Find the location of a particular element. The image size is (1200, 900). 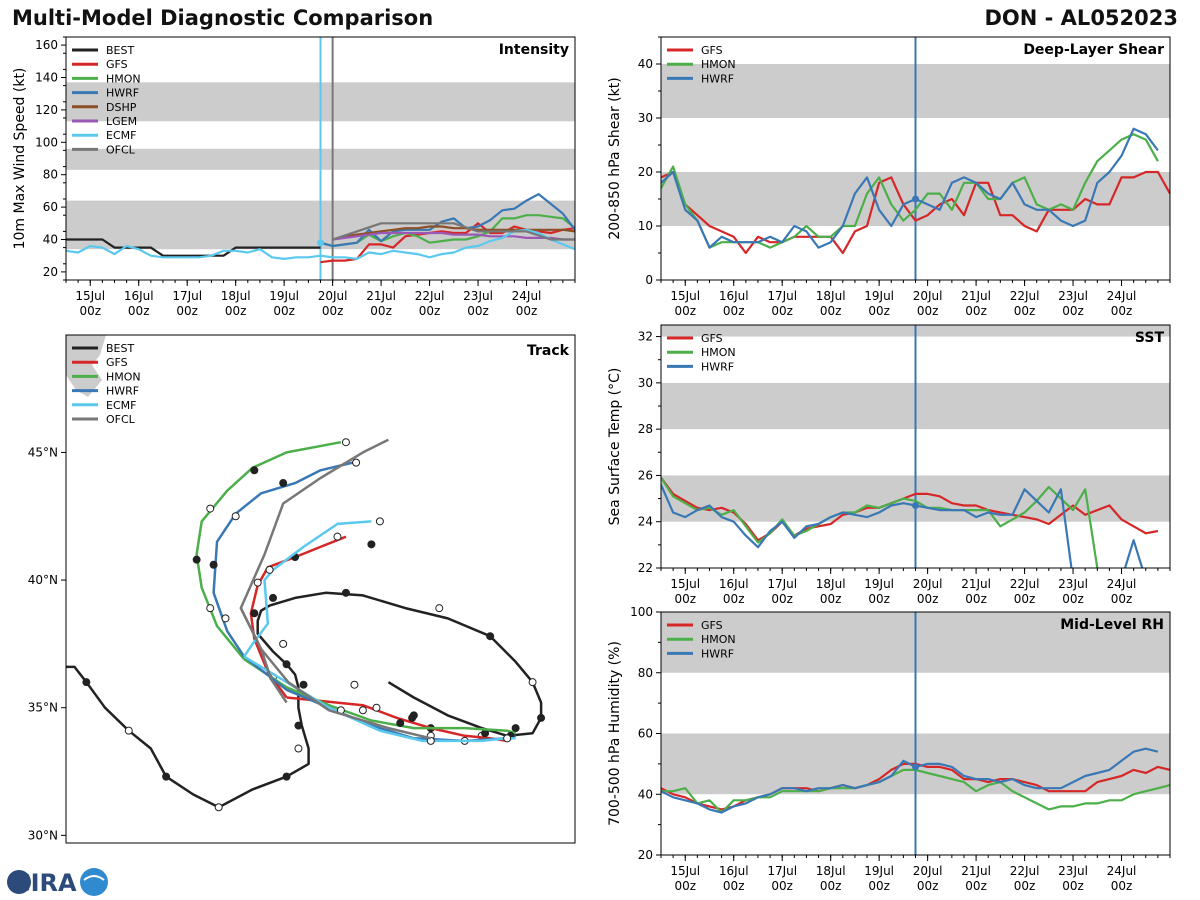

y-tick-label: 26 is located at coordinates (645, 475).